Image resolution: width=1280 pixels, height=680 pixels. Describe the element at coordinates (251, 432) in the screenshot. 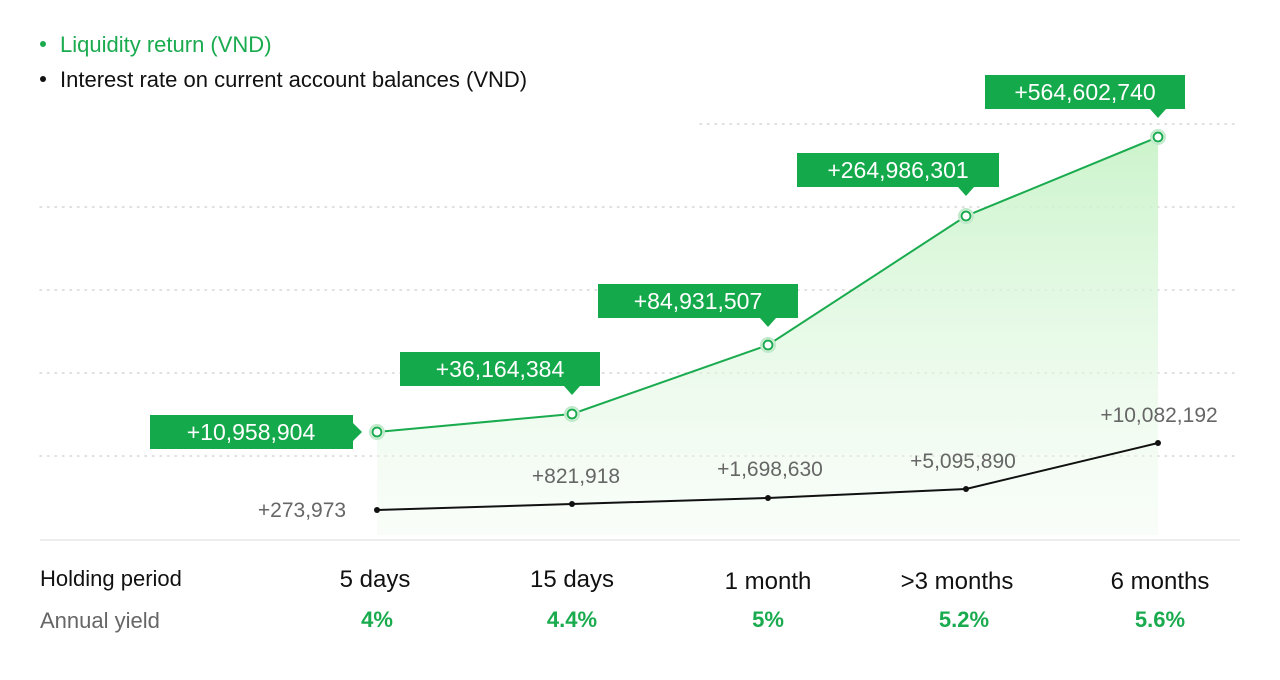

I see `svg-text: +10,958,904` at that location.